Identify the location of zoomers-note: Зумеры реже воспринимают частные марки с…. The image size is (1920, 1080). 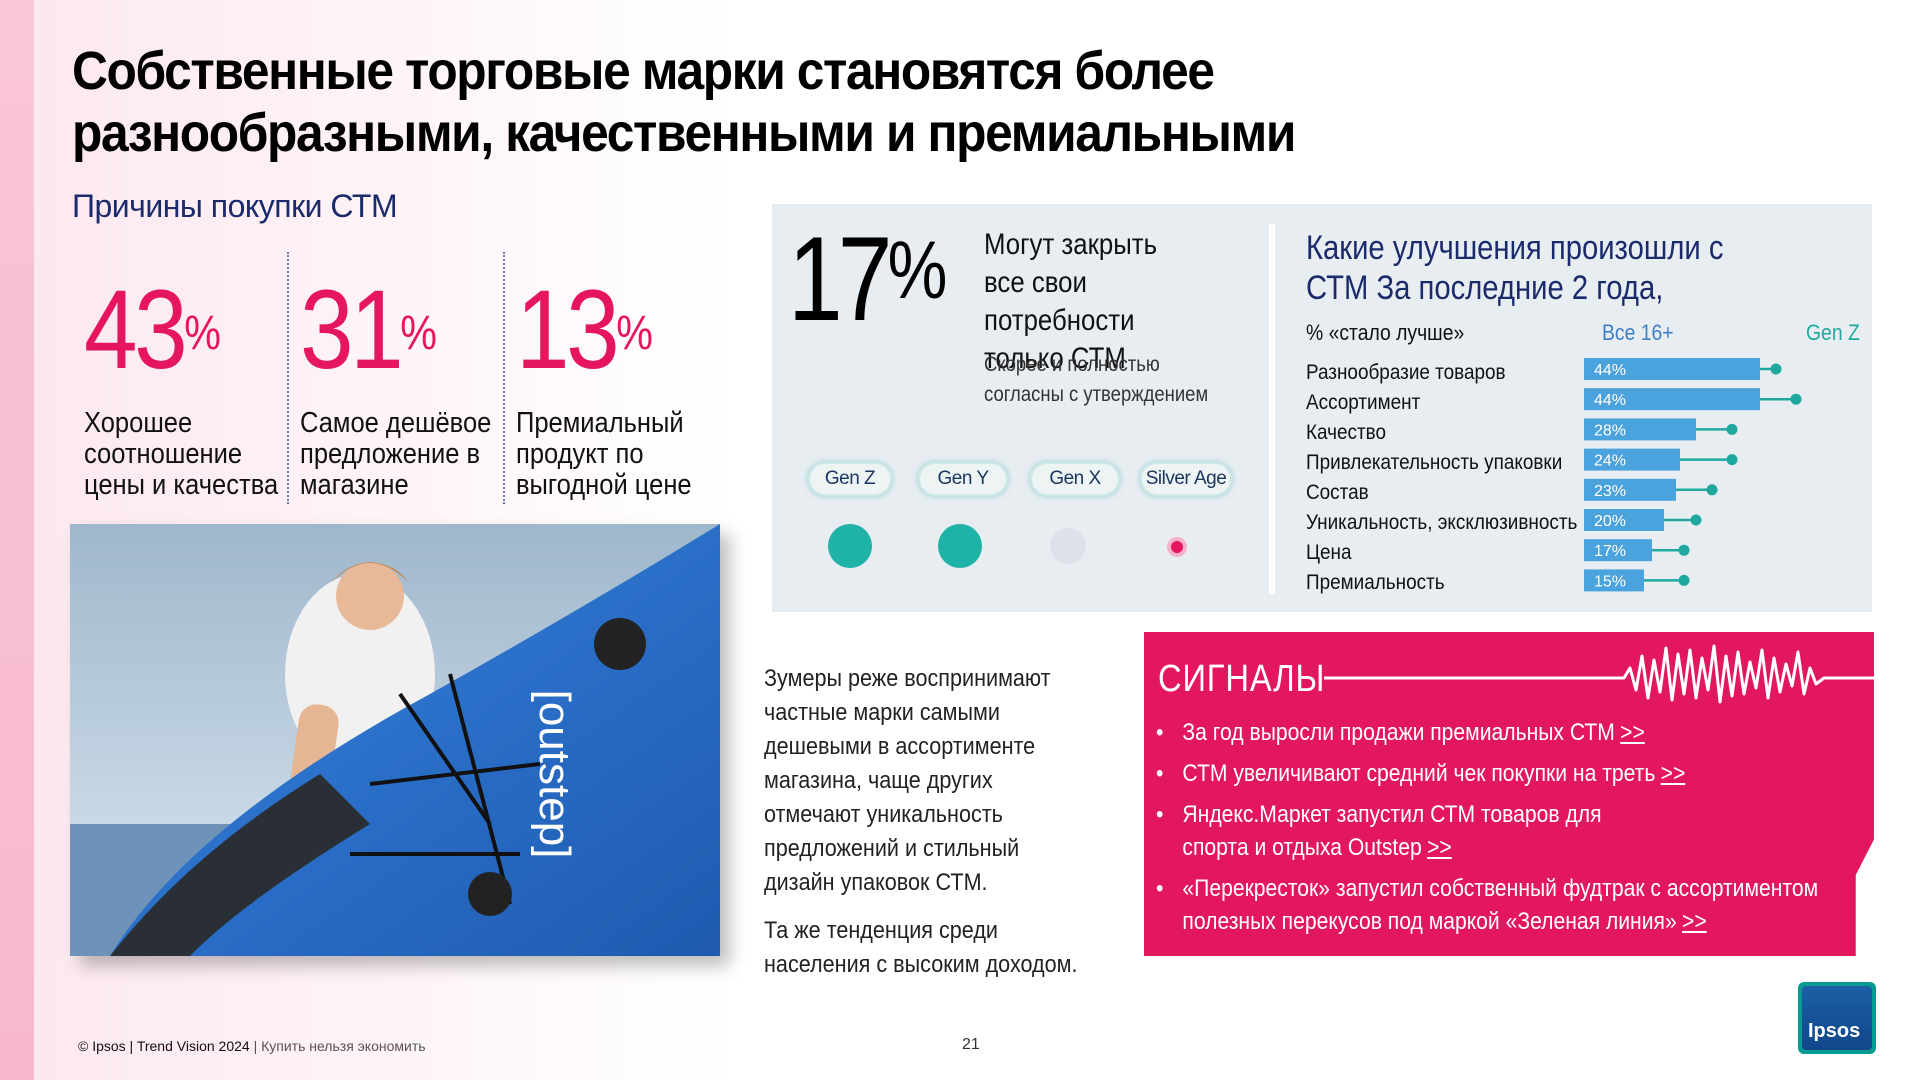
(926, 822).